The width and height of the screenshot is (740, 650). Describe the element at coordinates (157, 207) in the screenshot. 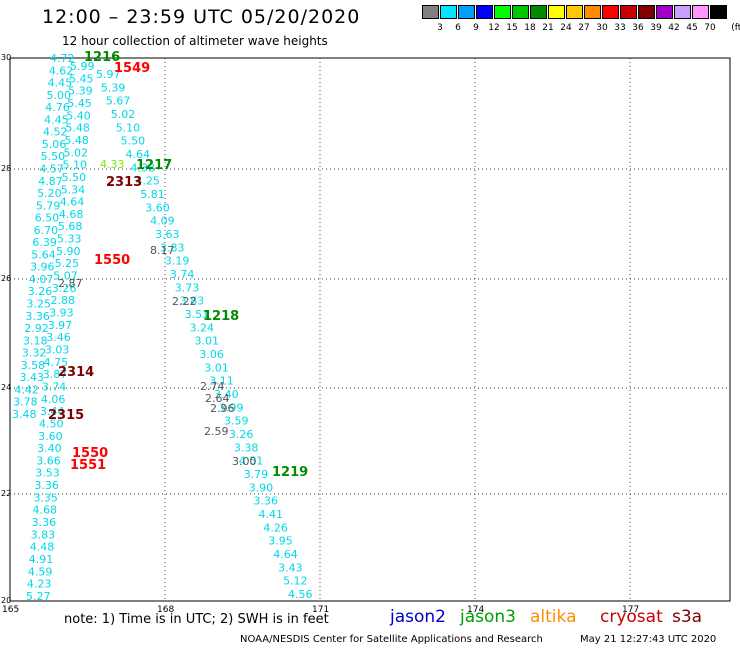

I see `swh-value: 3.60` at that location.